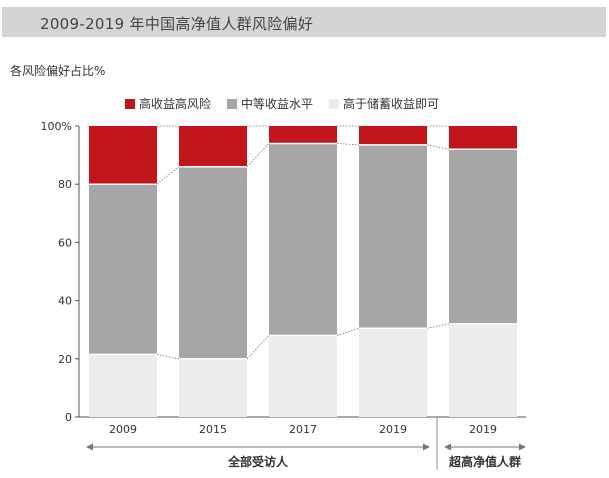  I want to click on title-bar: 2009-2019 年中国高净值人群风险偏好, so click(304, 22).